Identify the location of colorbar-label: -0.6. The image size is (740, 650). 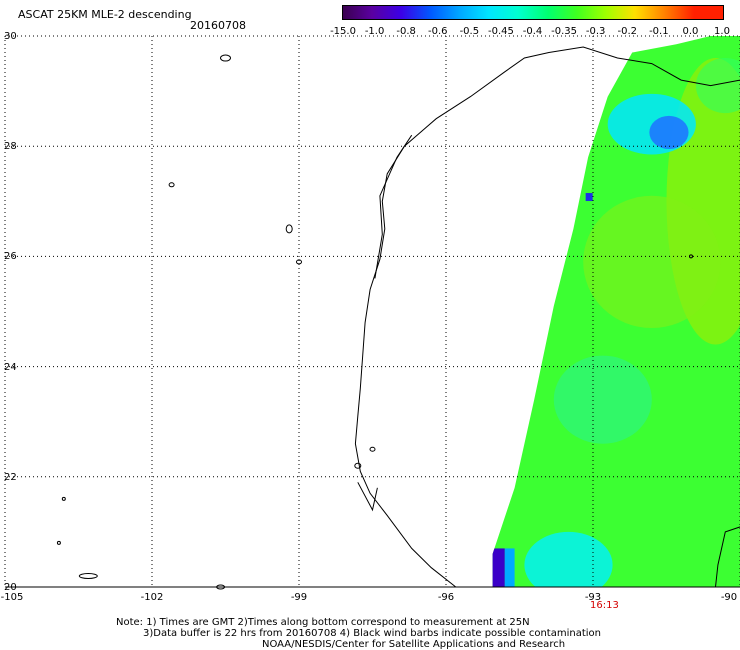
(437, 31).